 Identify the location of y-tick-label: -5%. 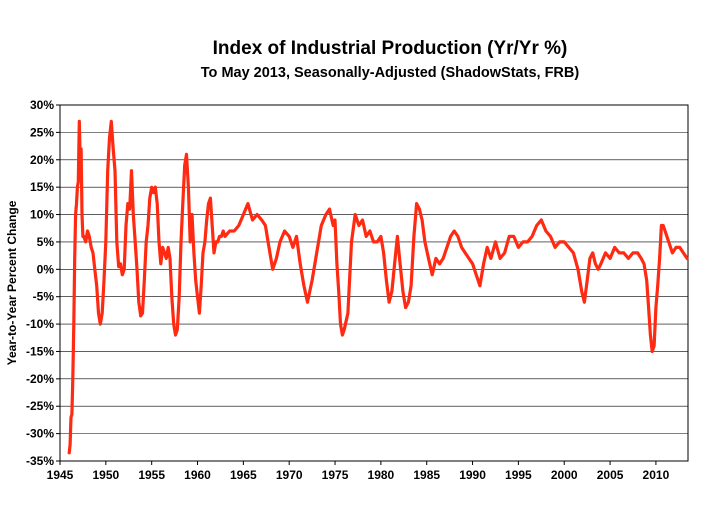
(44, 297).